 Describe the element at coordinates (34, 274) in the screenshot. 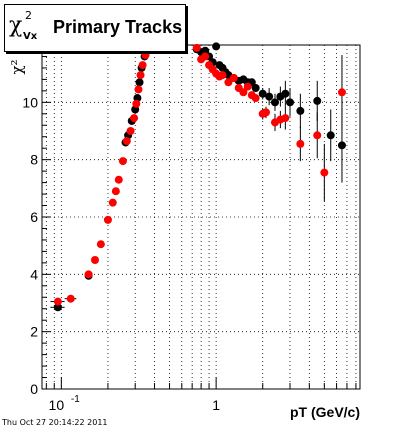

I see `y-tick-label: 4` at that location.